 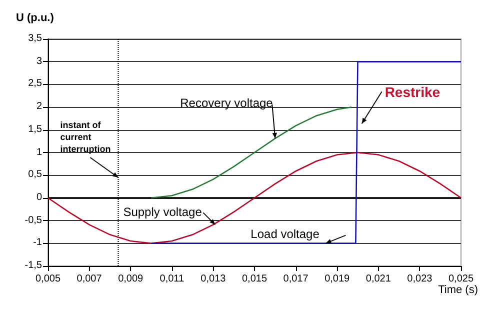 What do you see at coordinates (296, 279) in the screenshot?
I see `x-tick-label: 0,017` at bounding box center [296, 279].